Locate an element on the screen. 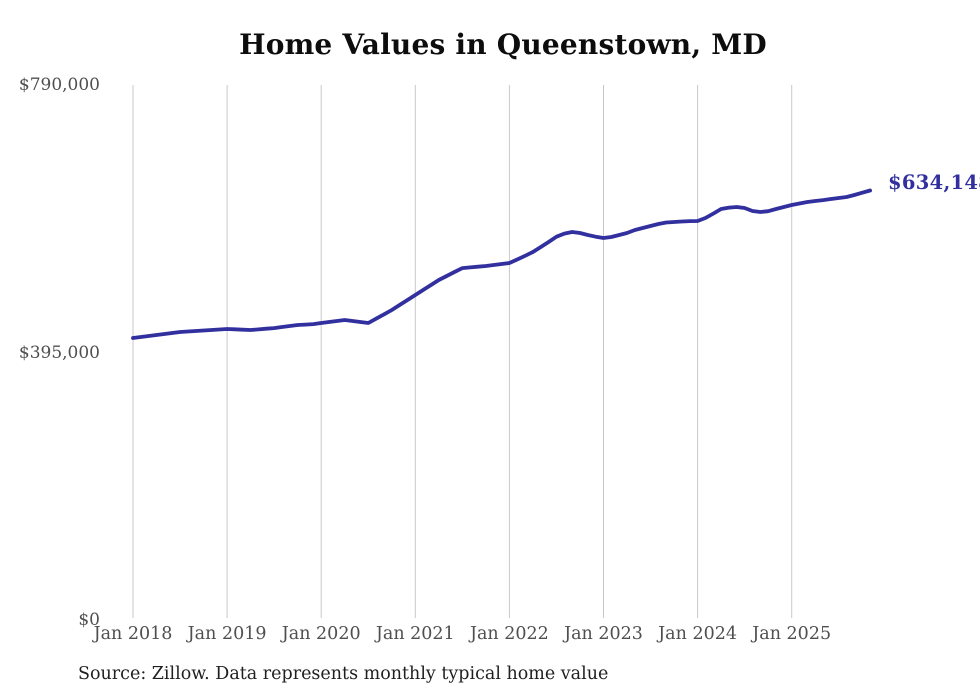  chart-title: Home Values in Queenstown, MD is located at coordinates (503, 44).